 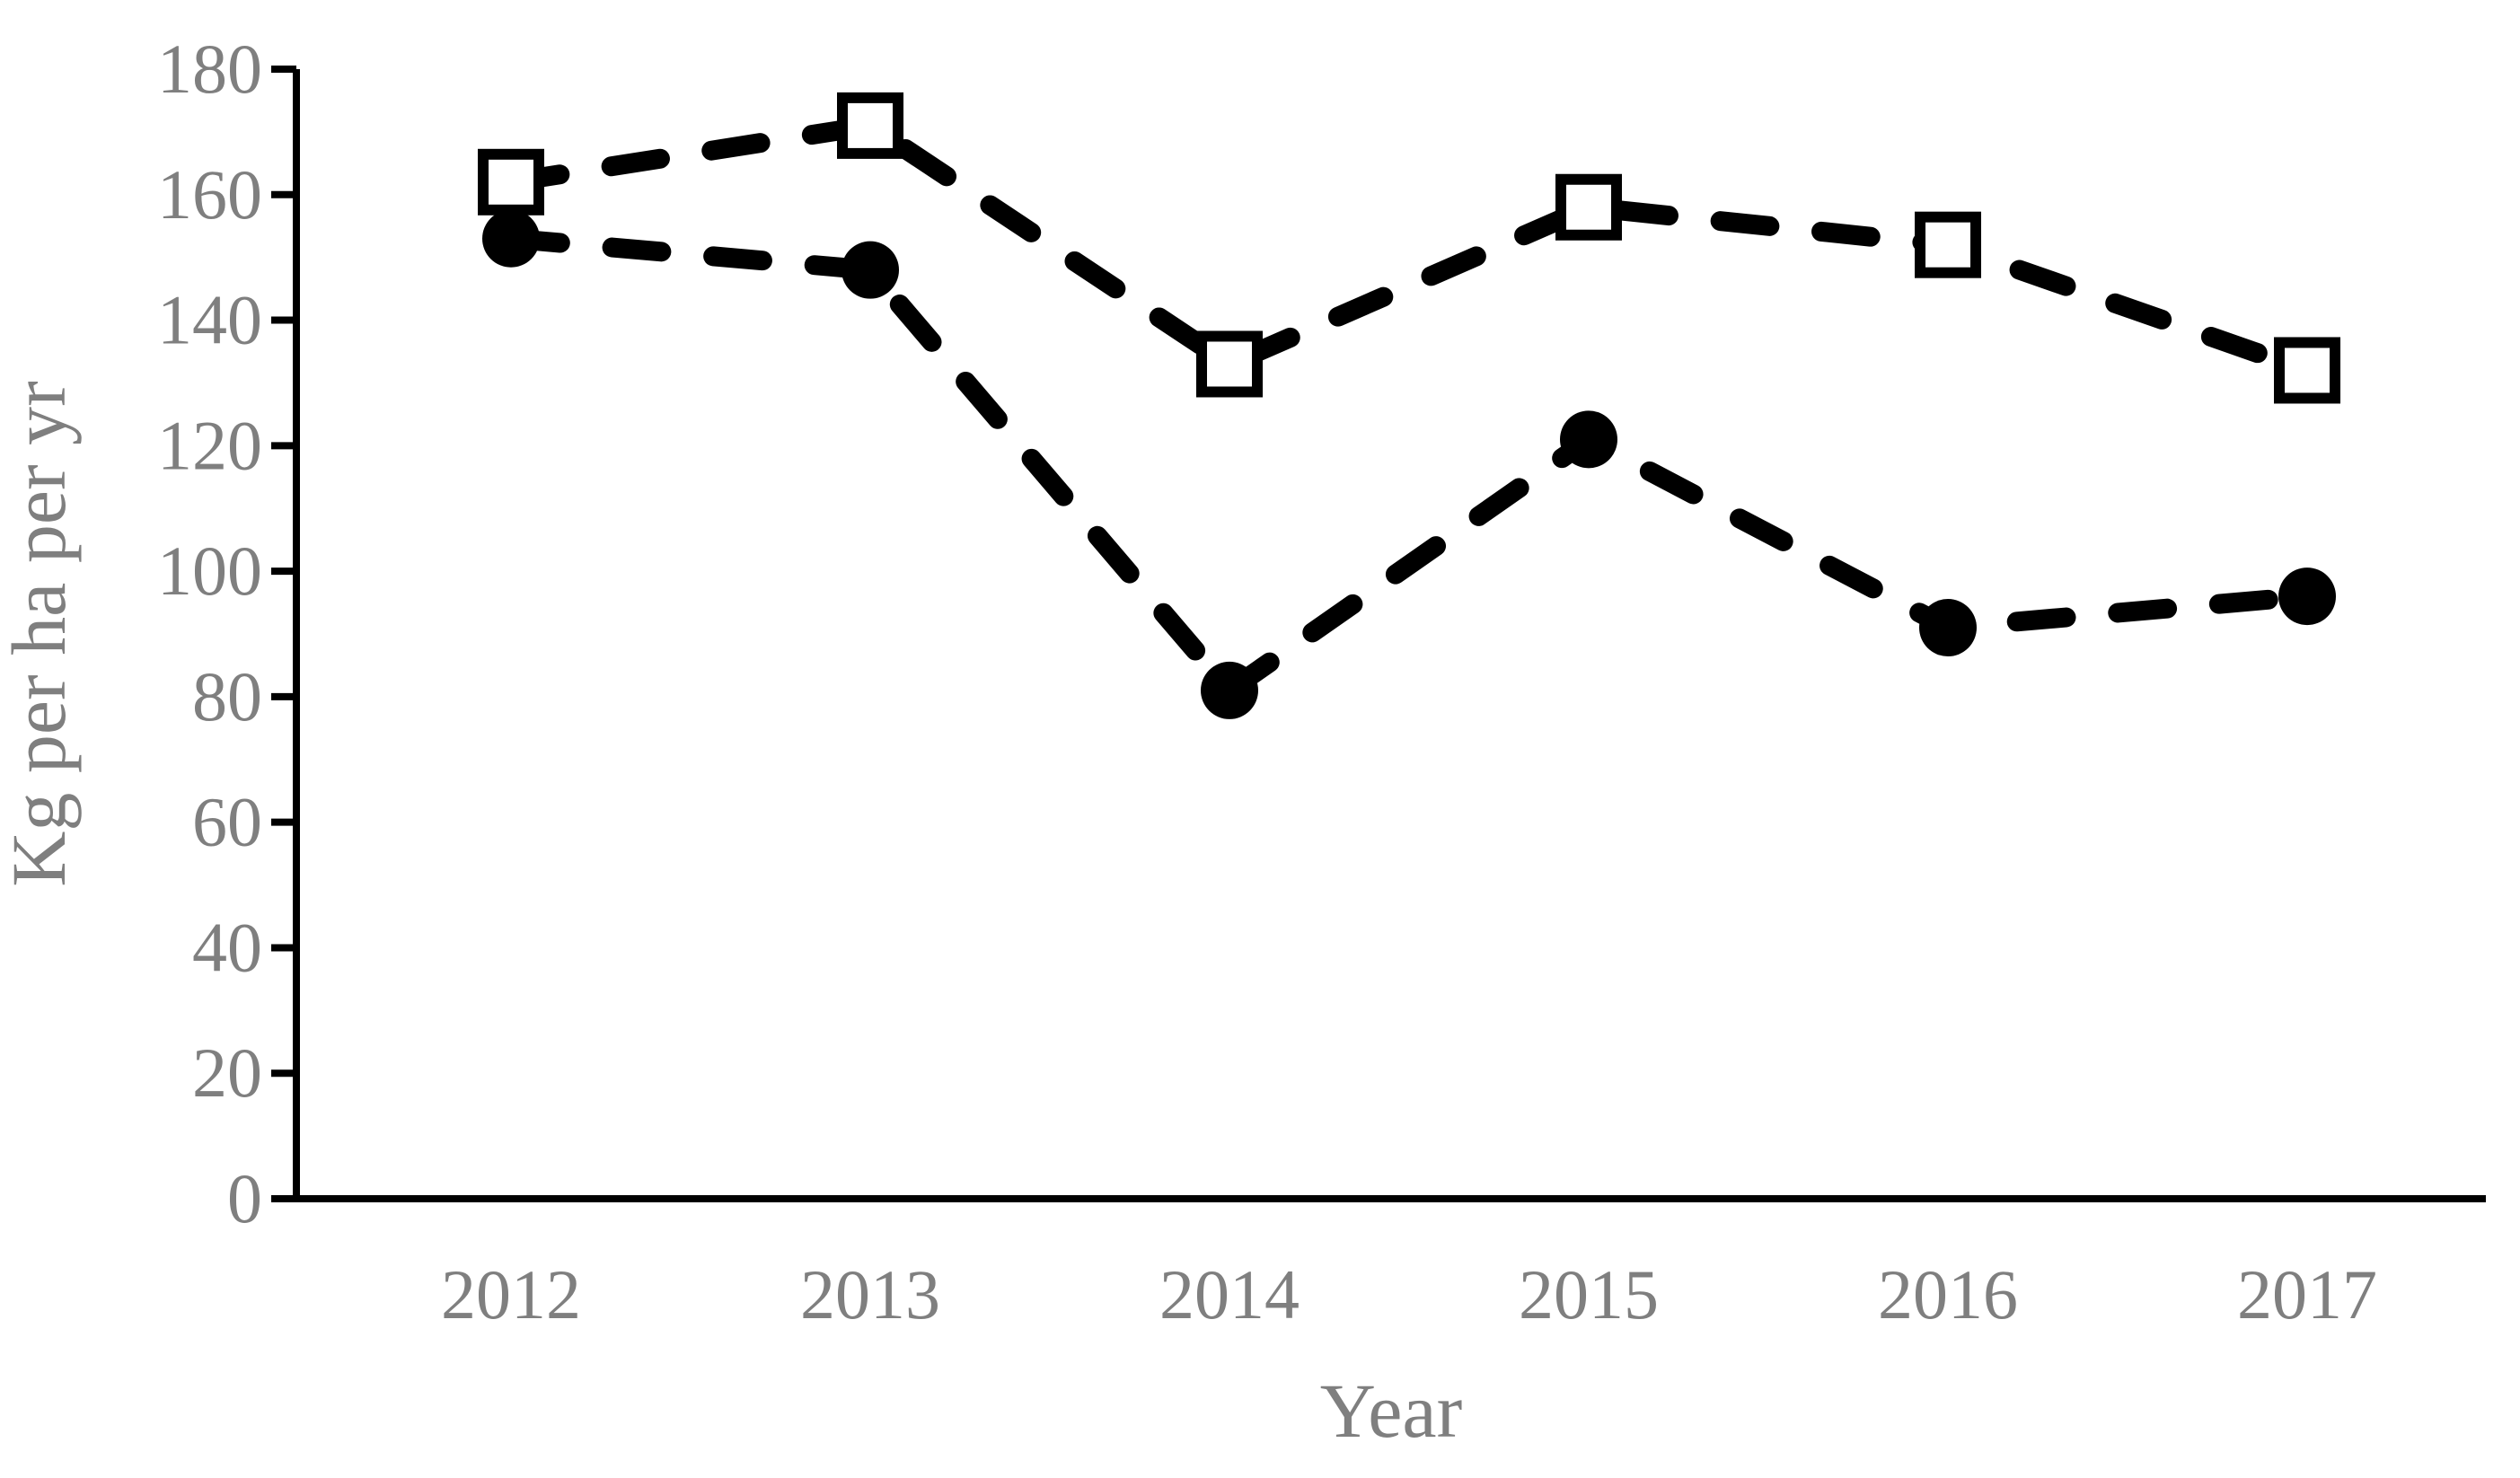 I want to click on x-tick-label: 2017, so click(x=2307, y=1294).